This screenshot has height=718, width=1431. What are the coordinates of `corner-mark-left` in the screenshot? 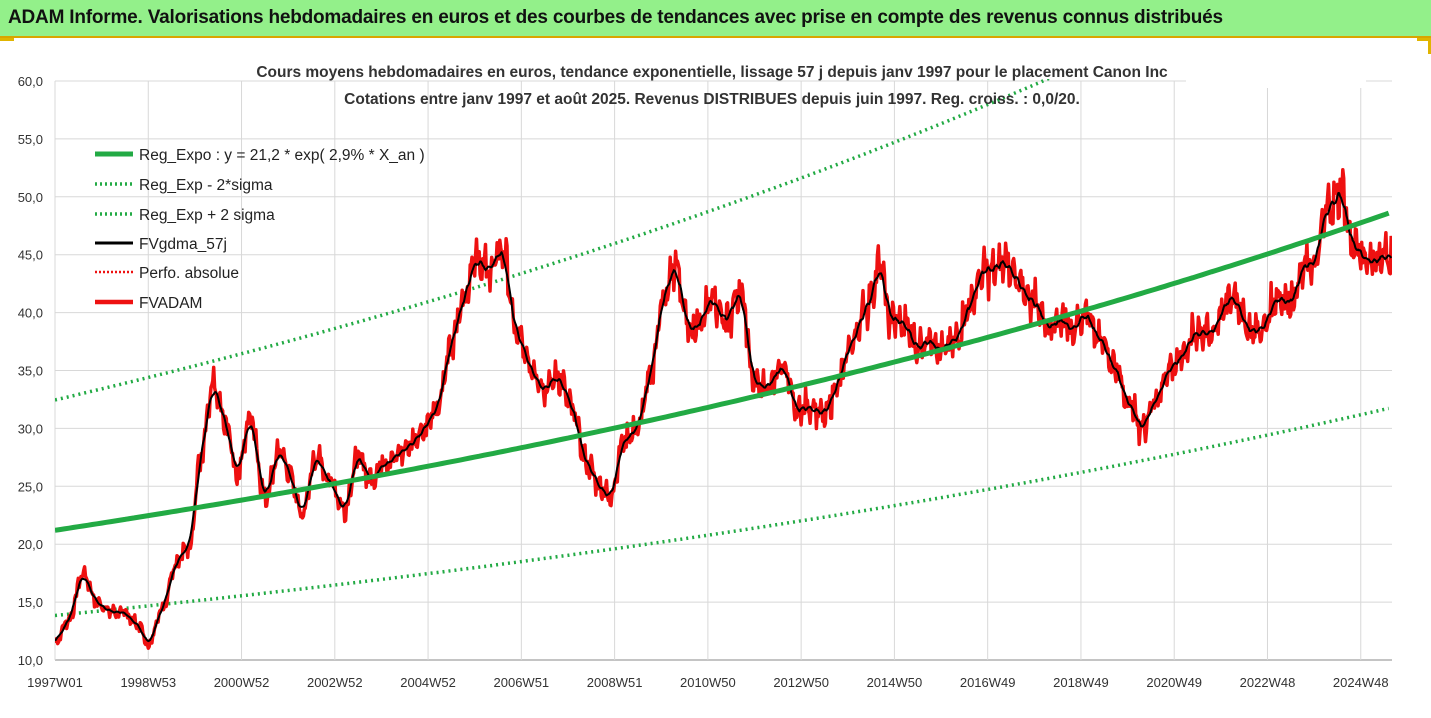 It's located at (7, 39).